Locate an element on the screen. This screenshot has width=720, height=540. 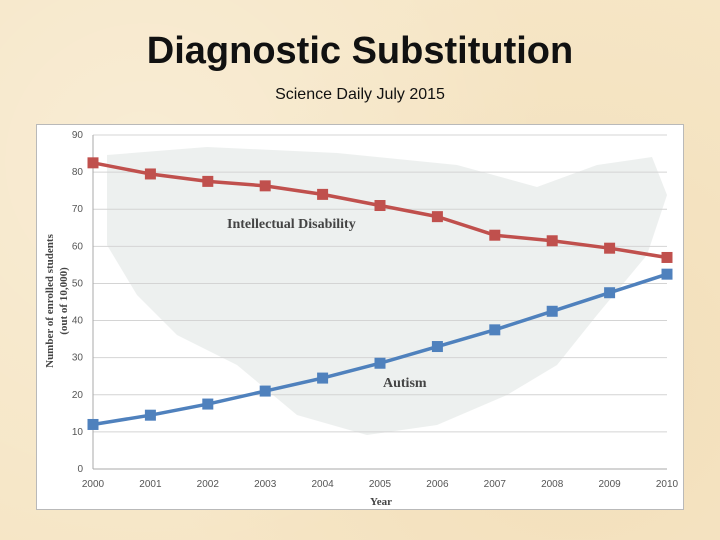
x-tick-label: 2000 is located at coordinates (93, 484).